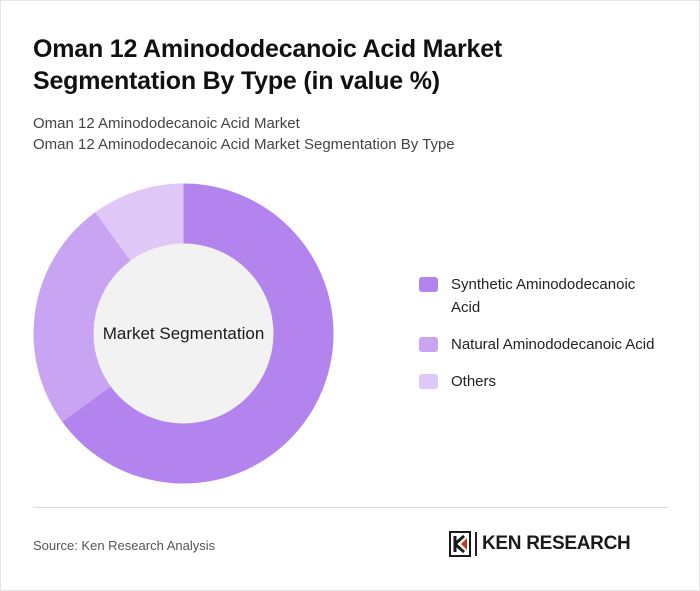  I want to click on footer-divider, so click(351, 507).